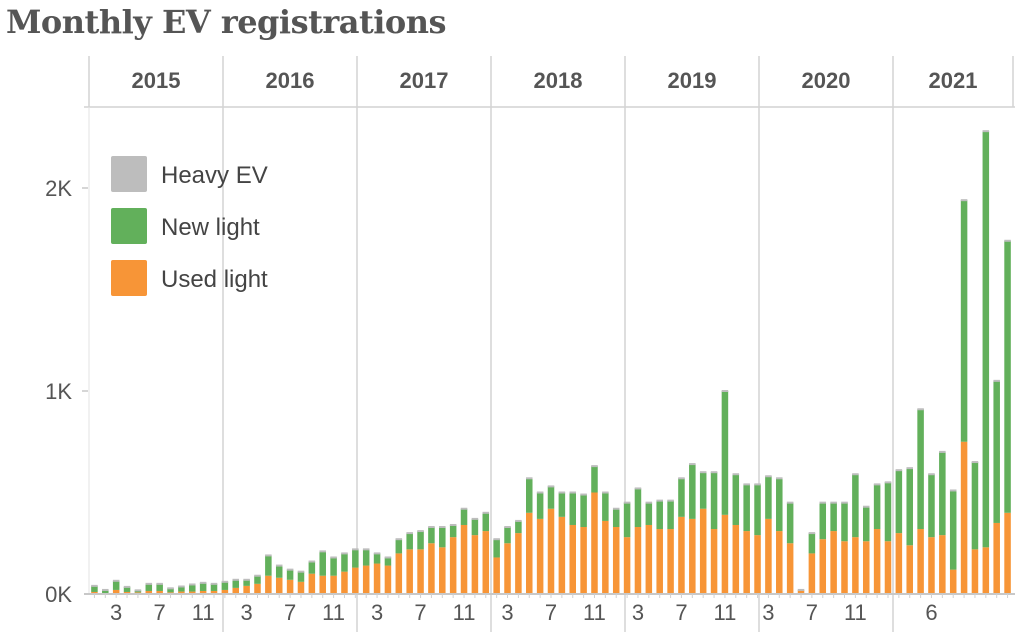  Describe the element at coordinates (58, 188) in the screenshot. I see `y-tick-label: 2K` at that location.